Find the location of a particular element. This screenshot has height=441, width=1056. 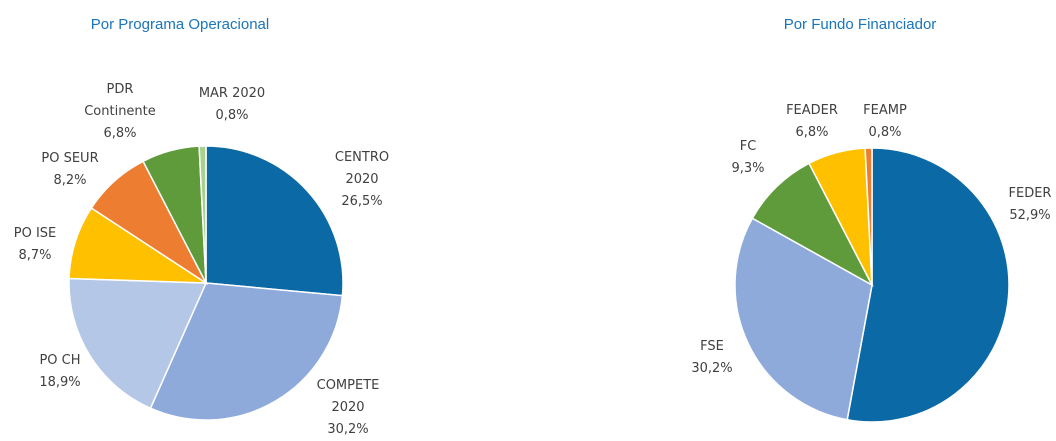

category-label: PO CH is located at coordinates (60, 360).